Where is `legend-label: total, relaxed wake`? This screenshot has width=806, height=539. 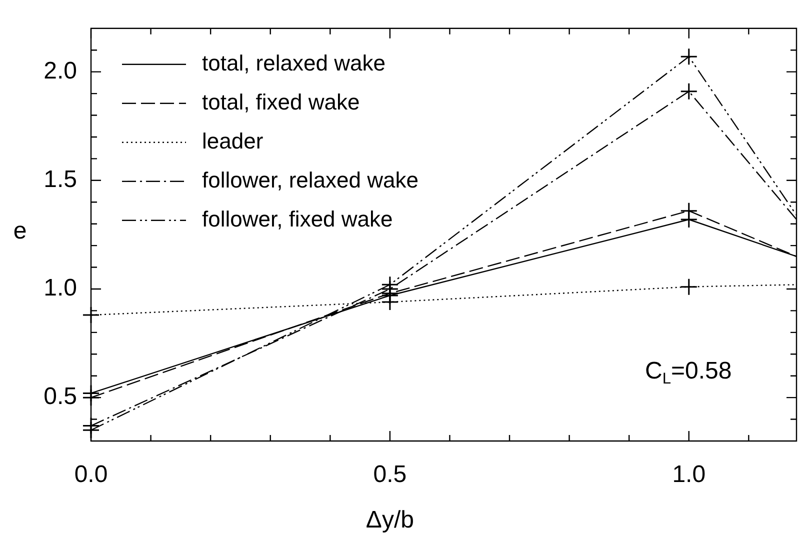 legend-label: total, relaxed wake is located at coordinates (294, 63).